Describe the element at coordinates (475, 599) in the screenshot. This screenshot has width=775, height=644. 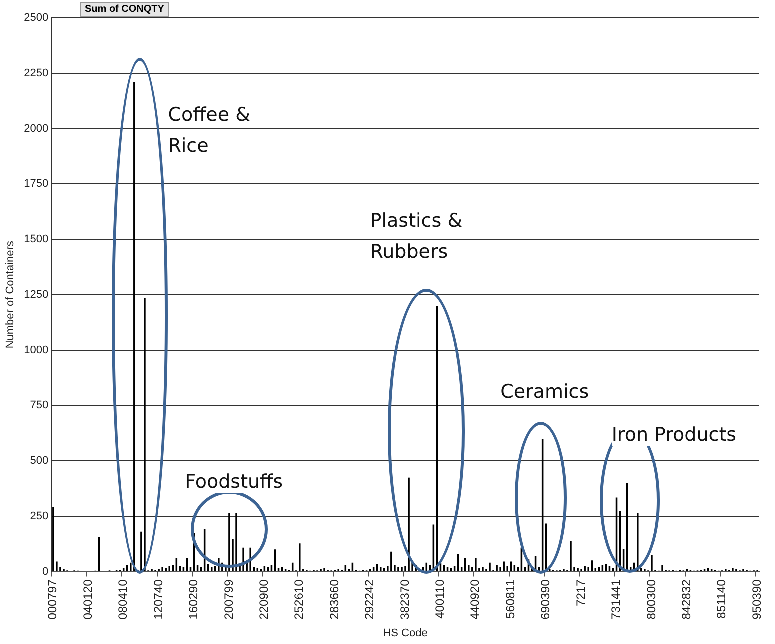
I see `x-tick-label: 440920` at that location.